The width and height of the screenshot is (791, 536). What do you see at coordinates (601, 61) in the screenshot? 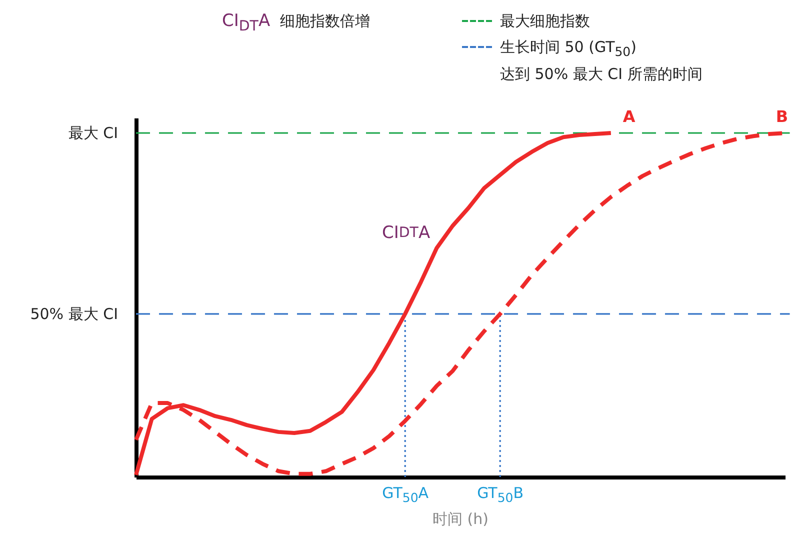
I see `text: 生长时间 50 (GT$_{50}$) 达到 50% 最大 CI 所需的时间` at bounding box center [601, 61].